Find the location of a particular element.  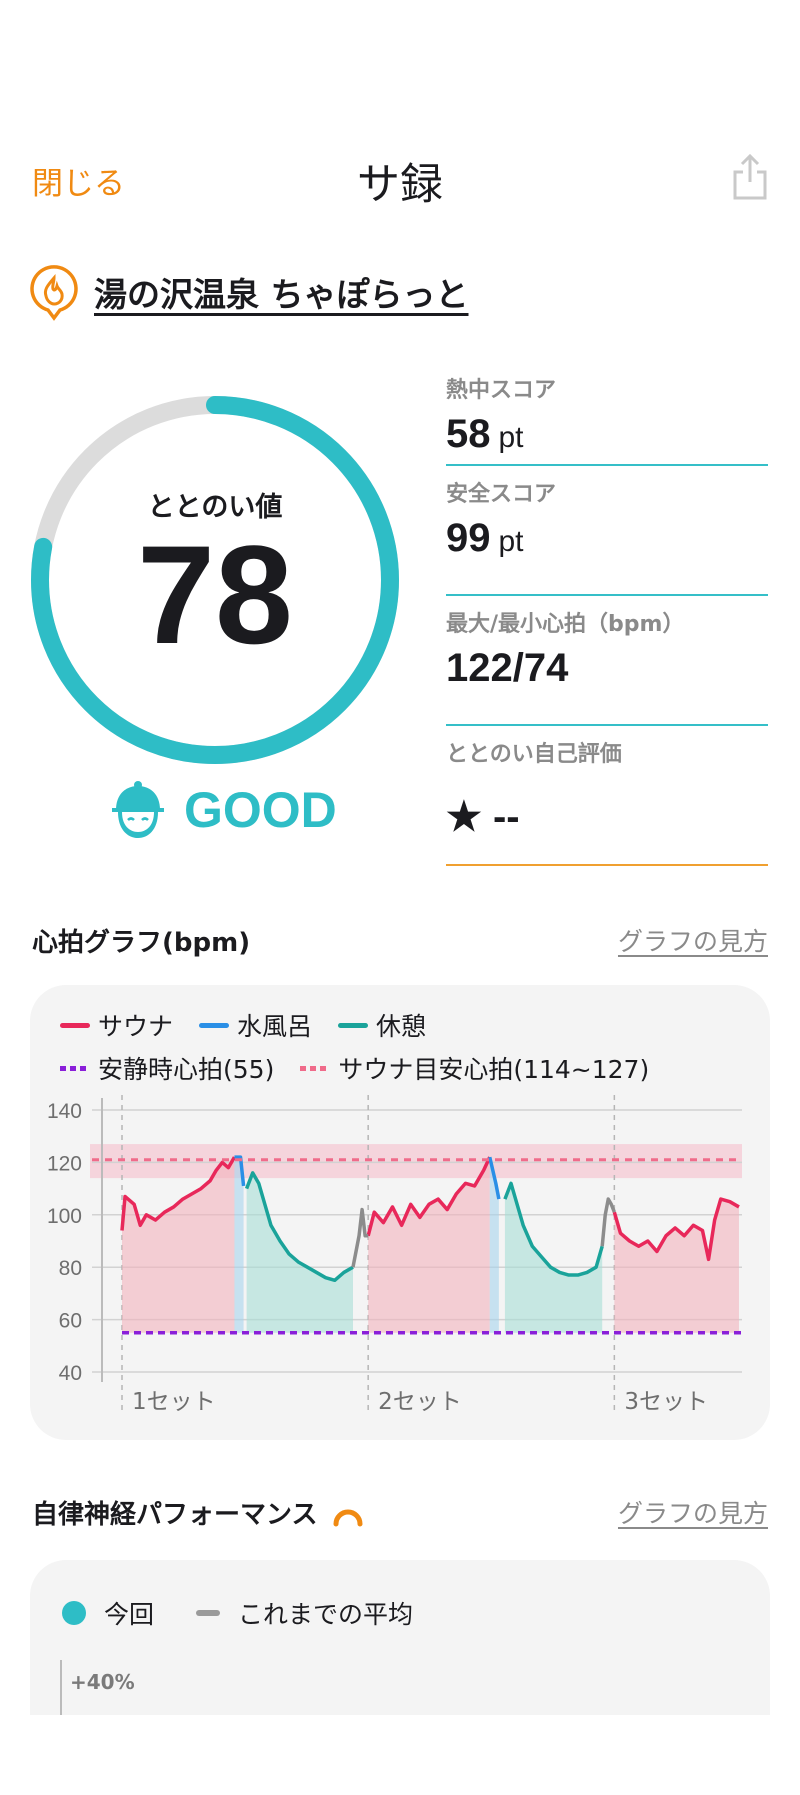

hr-legend-row-2: 安静時心拍(55) サウナ目安心拍(114~127) is located at coordinates (367, 1068).